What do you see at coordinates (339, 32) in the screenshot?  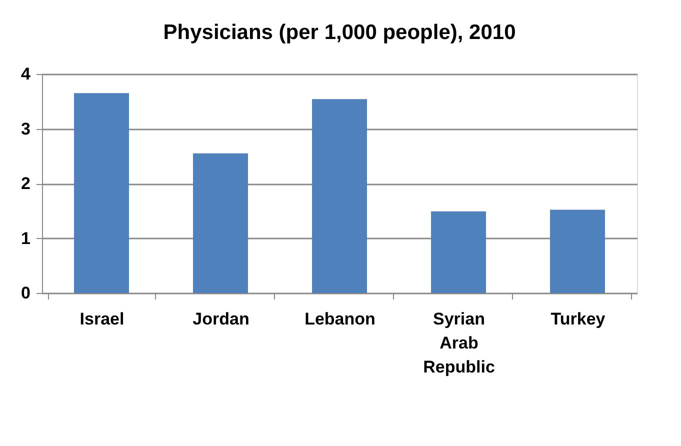 I see `chart-title: Physicians (per 1,000 people), 2010` at bounding box center [339, 32].